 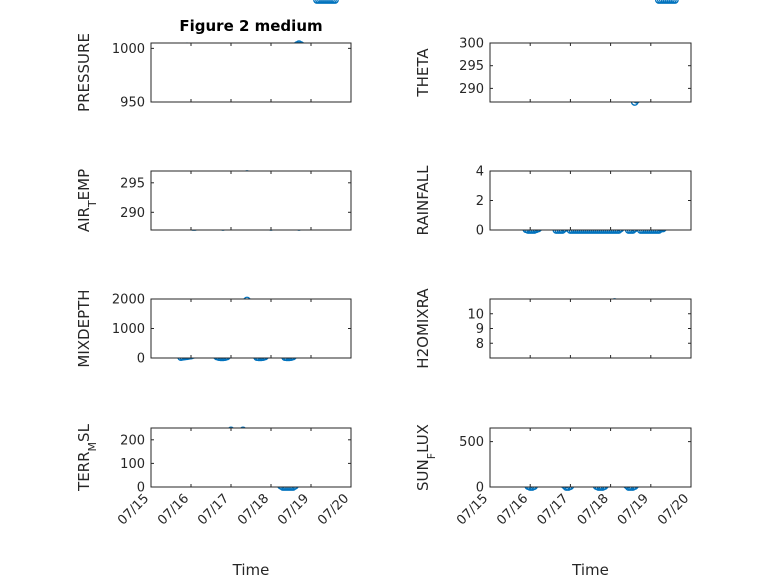 What do you see at coordinates (250, 26) in the screenshot?
I see `chart-title: Figure 2 medium` at bounding box center [250, 26].